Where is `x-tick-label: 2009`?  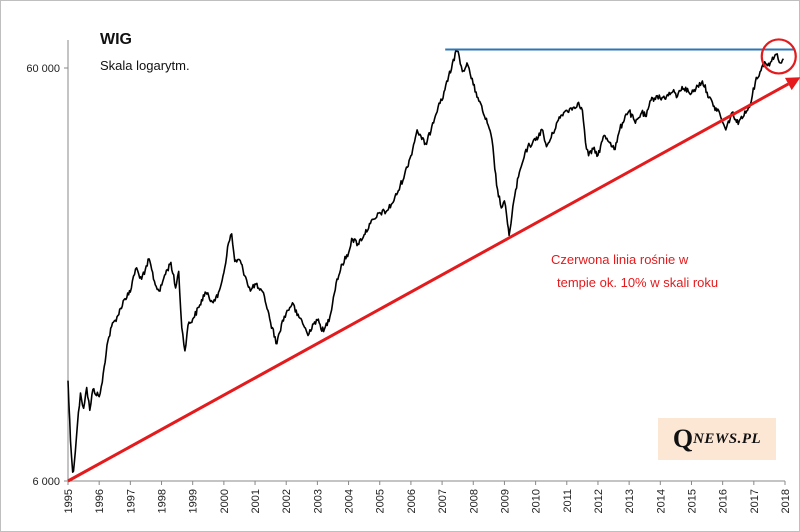
x-tick-label: 2009 is located at coordinates (505, 501).